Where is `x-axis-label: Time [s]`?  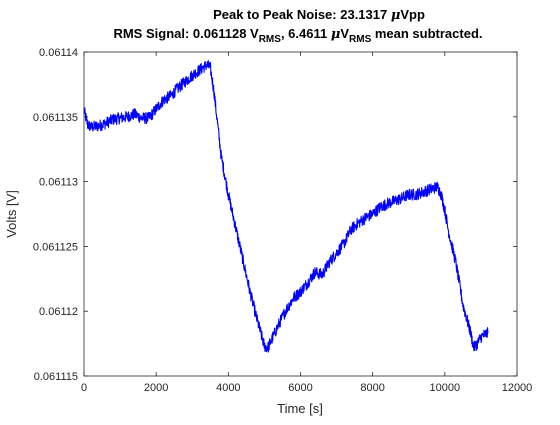 x-axis-label: Time [s] is located at coordinates (300, 408).